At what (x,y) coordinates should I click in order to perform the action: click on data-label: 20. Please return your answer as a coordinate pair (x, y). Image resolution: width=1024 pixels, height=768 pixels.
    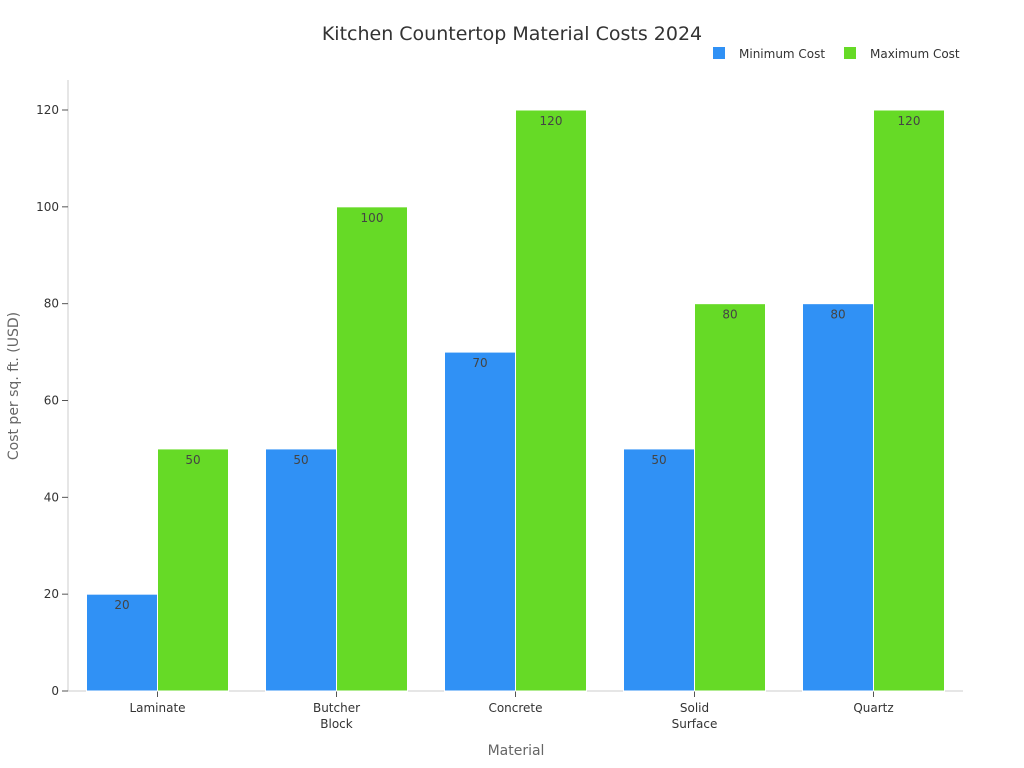
    Looking at the image, I should click on (121, 605).